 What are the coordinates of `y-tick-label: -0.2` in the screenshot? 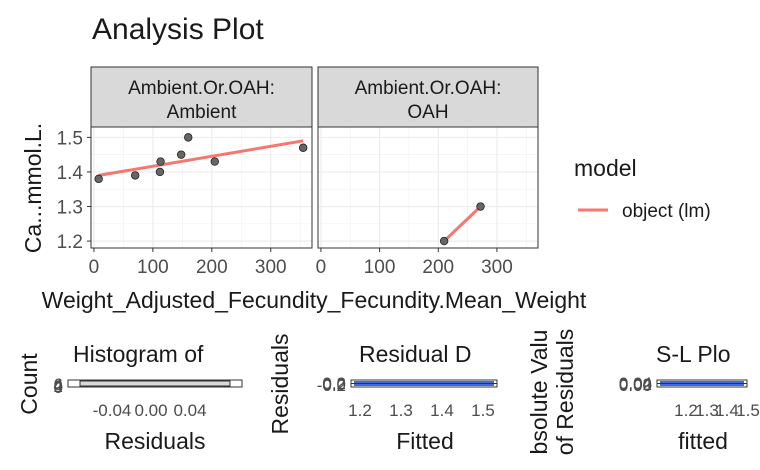 It's located at (331, 385).